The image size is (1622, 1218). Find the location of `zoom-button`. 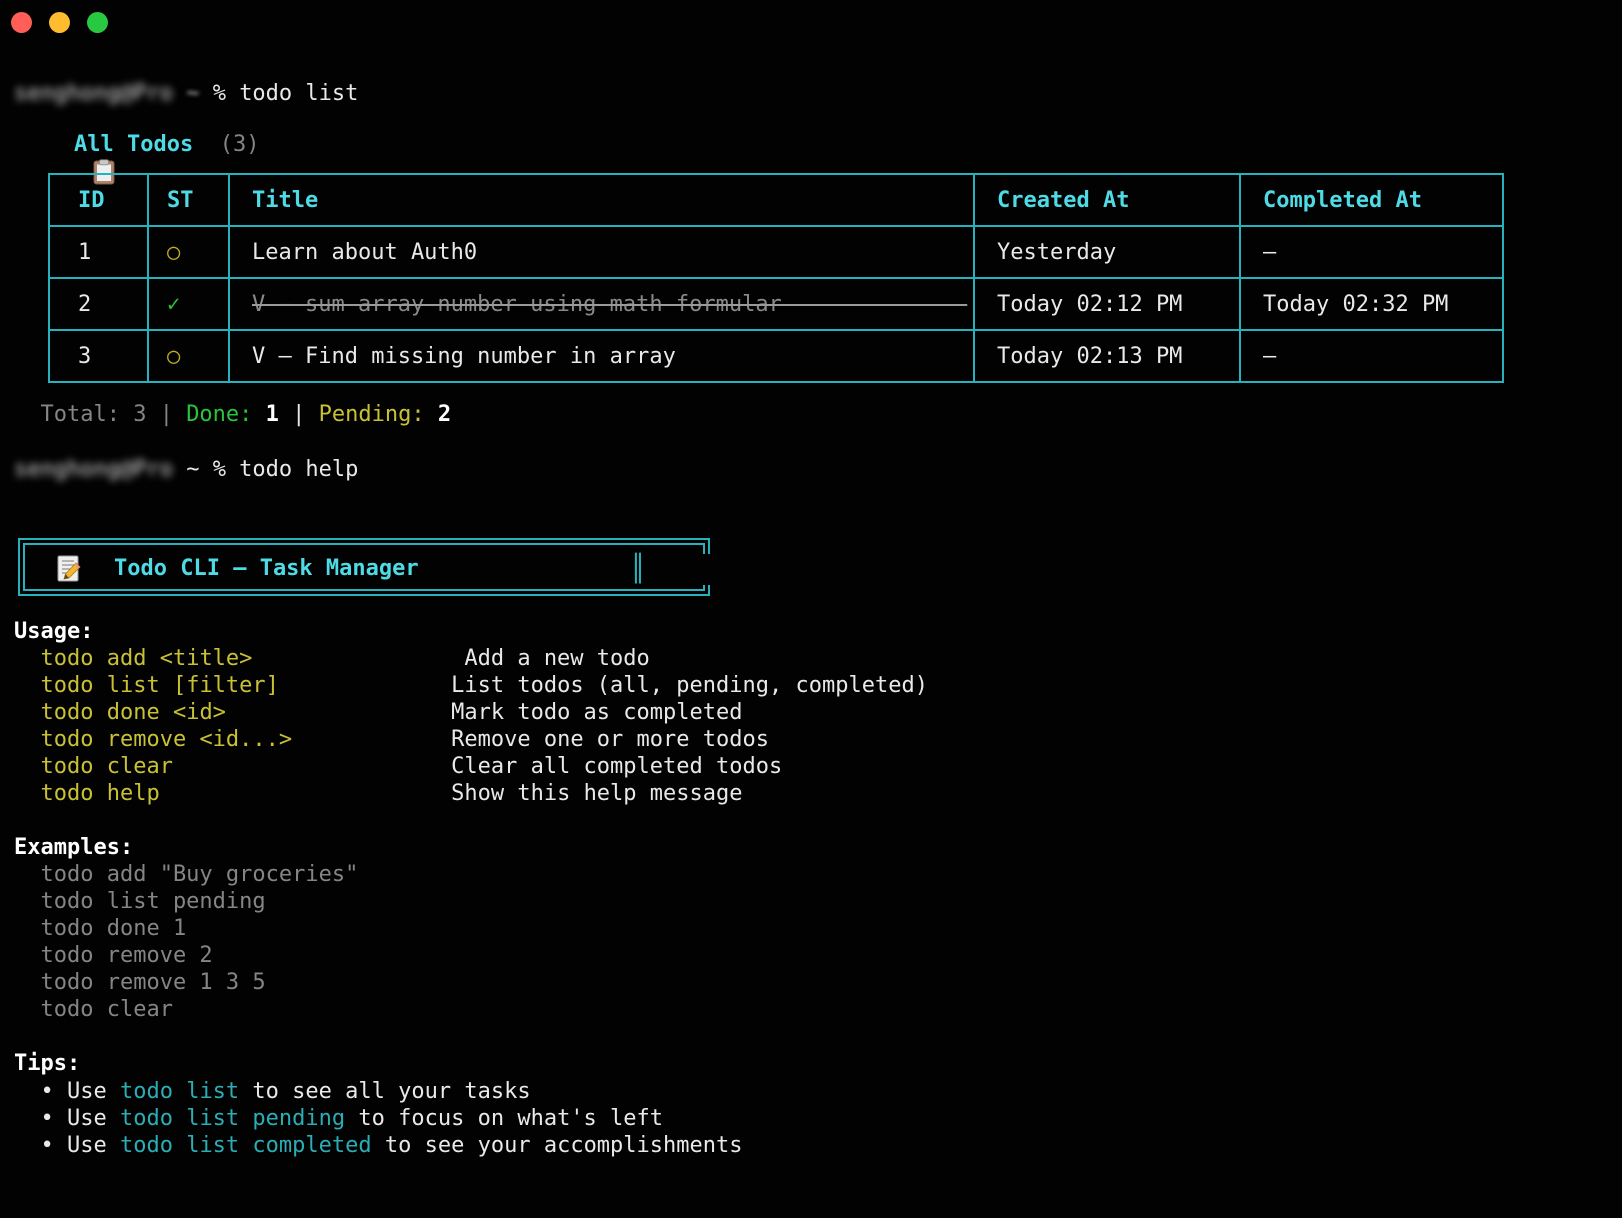

zoom-button is located at coordinates (97, 22).